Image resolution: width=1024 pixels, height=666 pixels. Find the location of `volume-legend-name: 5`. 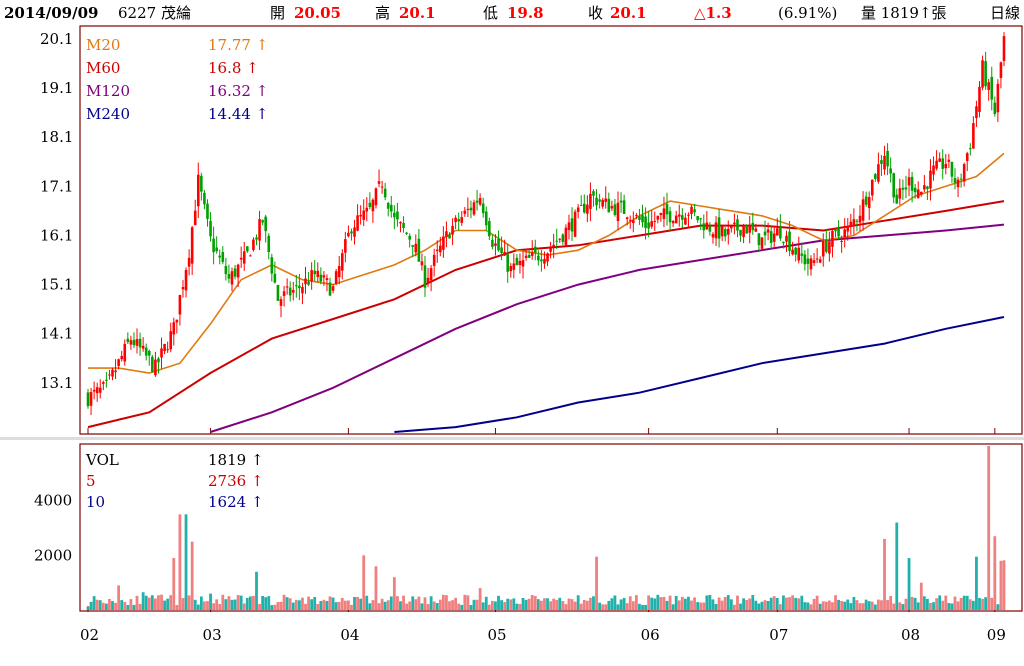

volume-legend-name: 5 is located at coordinates (91, 481).